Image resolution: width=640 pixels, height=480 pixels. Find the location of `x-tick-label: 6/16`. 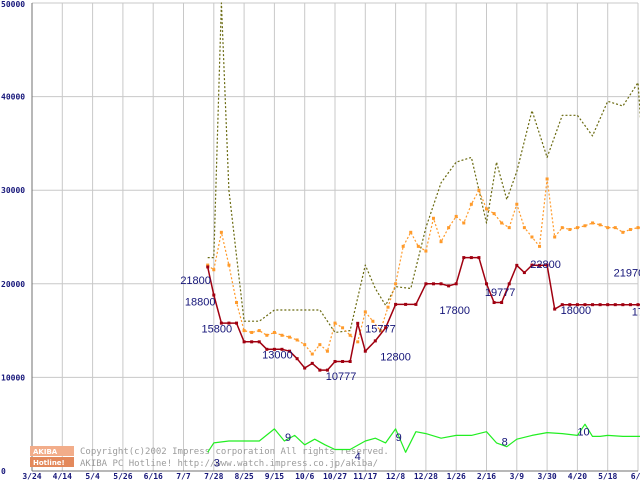

x-tick-label: 6/16 is located at coordinates (153, 476).